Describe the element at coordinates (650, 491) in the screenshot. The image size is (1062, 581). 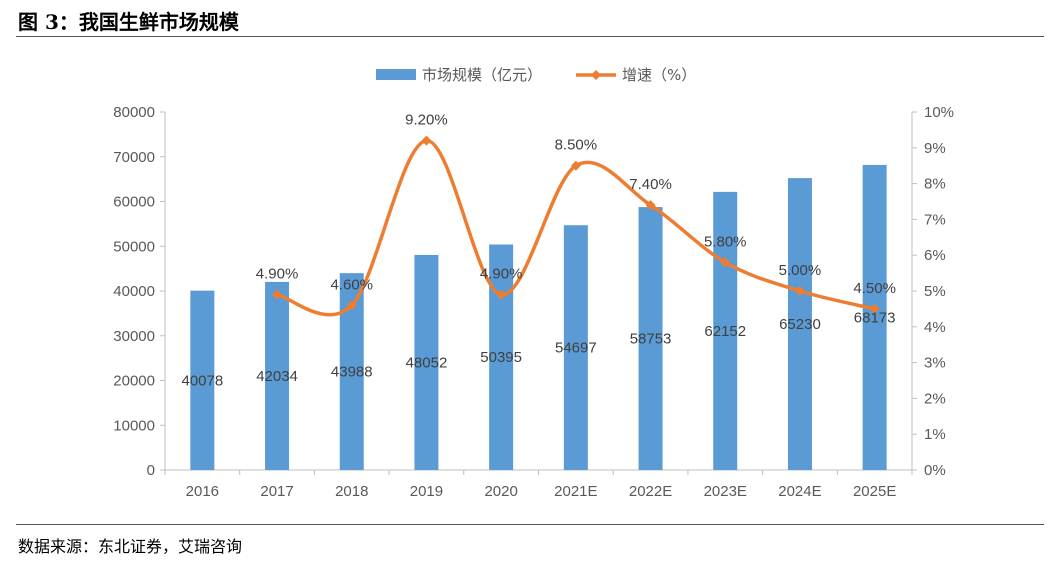
I see `x-tick-label: 2022E` at that location.